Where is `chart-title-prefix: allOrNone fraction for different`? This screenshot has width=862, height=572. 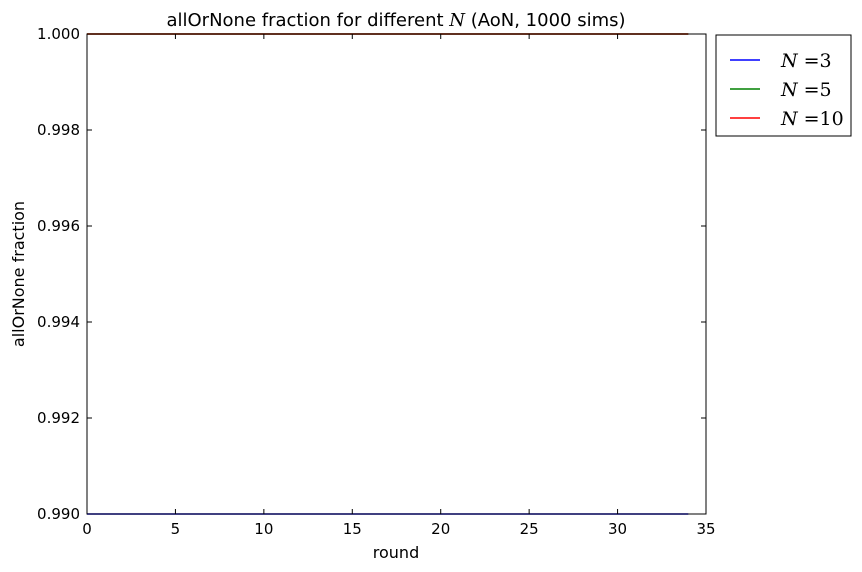
chart-title-prefix: allOrNone fraction for different is located at coordinates (307, 20).